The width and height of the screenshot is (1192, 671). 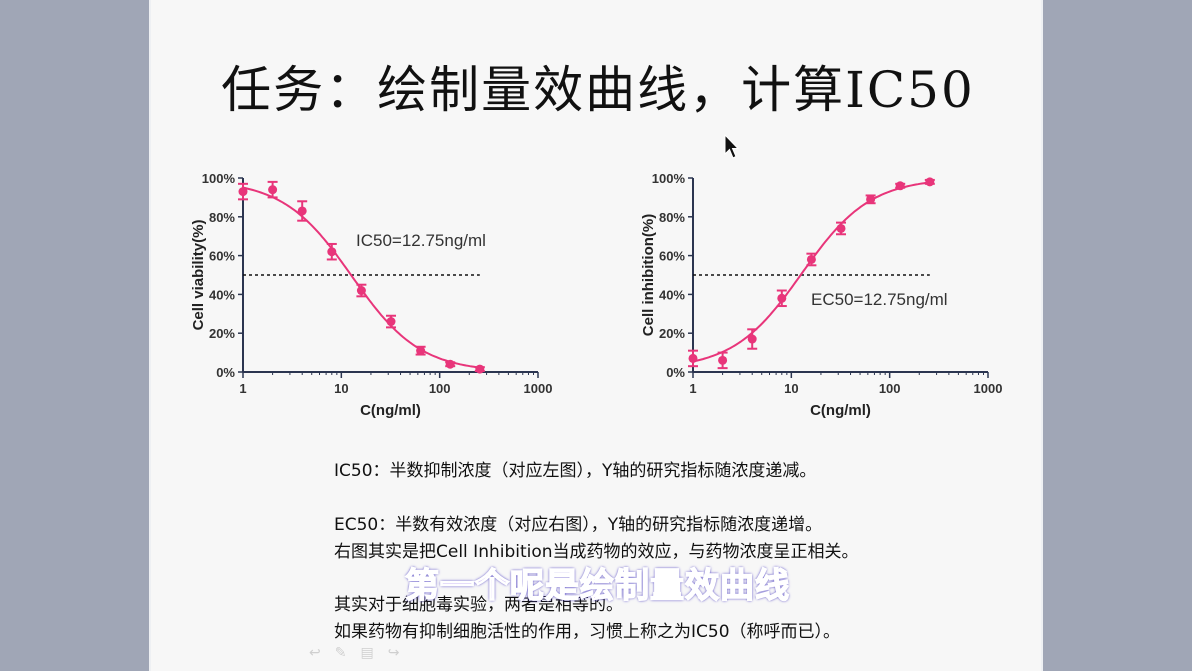 I want to click on slide-title: 任务：绘制量效曲线，计算IC50, so click(x=598, y=90).